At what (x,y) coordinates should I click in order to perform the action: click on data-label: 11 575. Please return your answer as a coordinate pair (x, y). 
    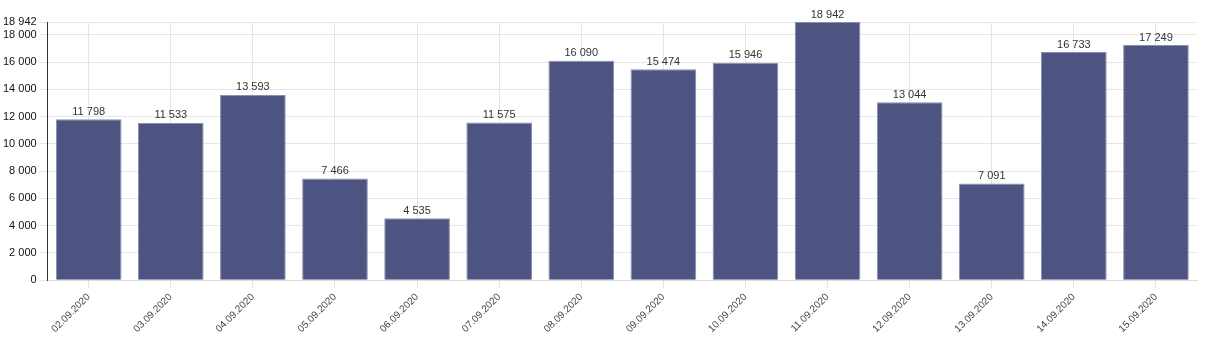
    Looking at the image, I should click on (499, 113).